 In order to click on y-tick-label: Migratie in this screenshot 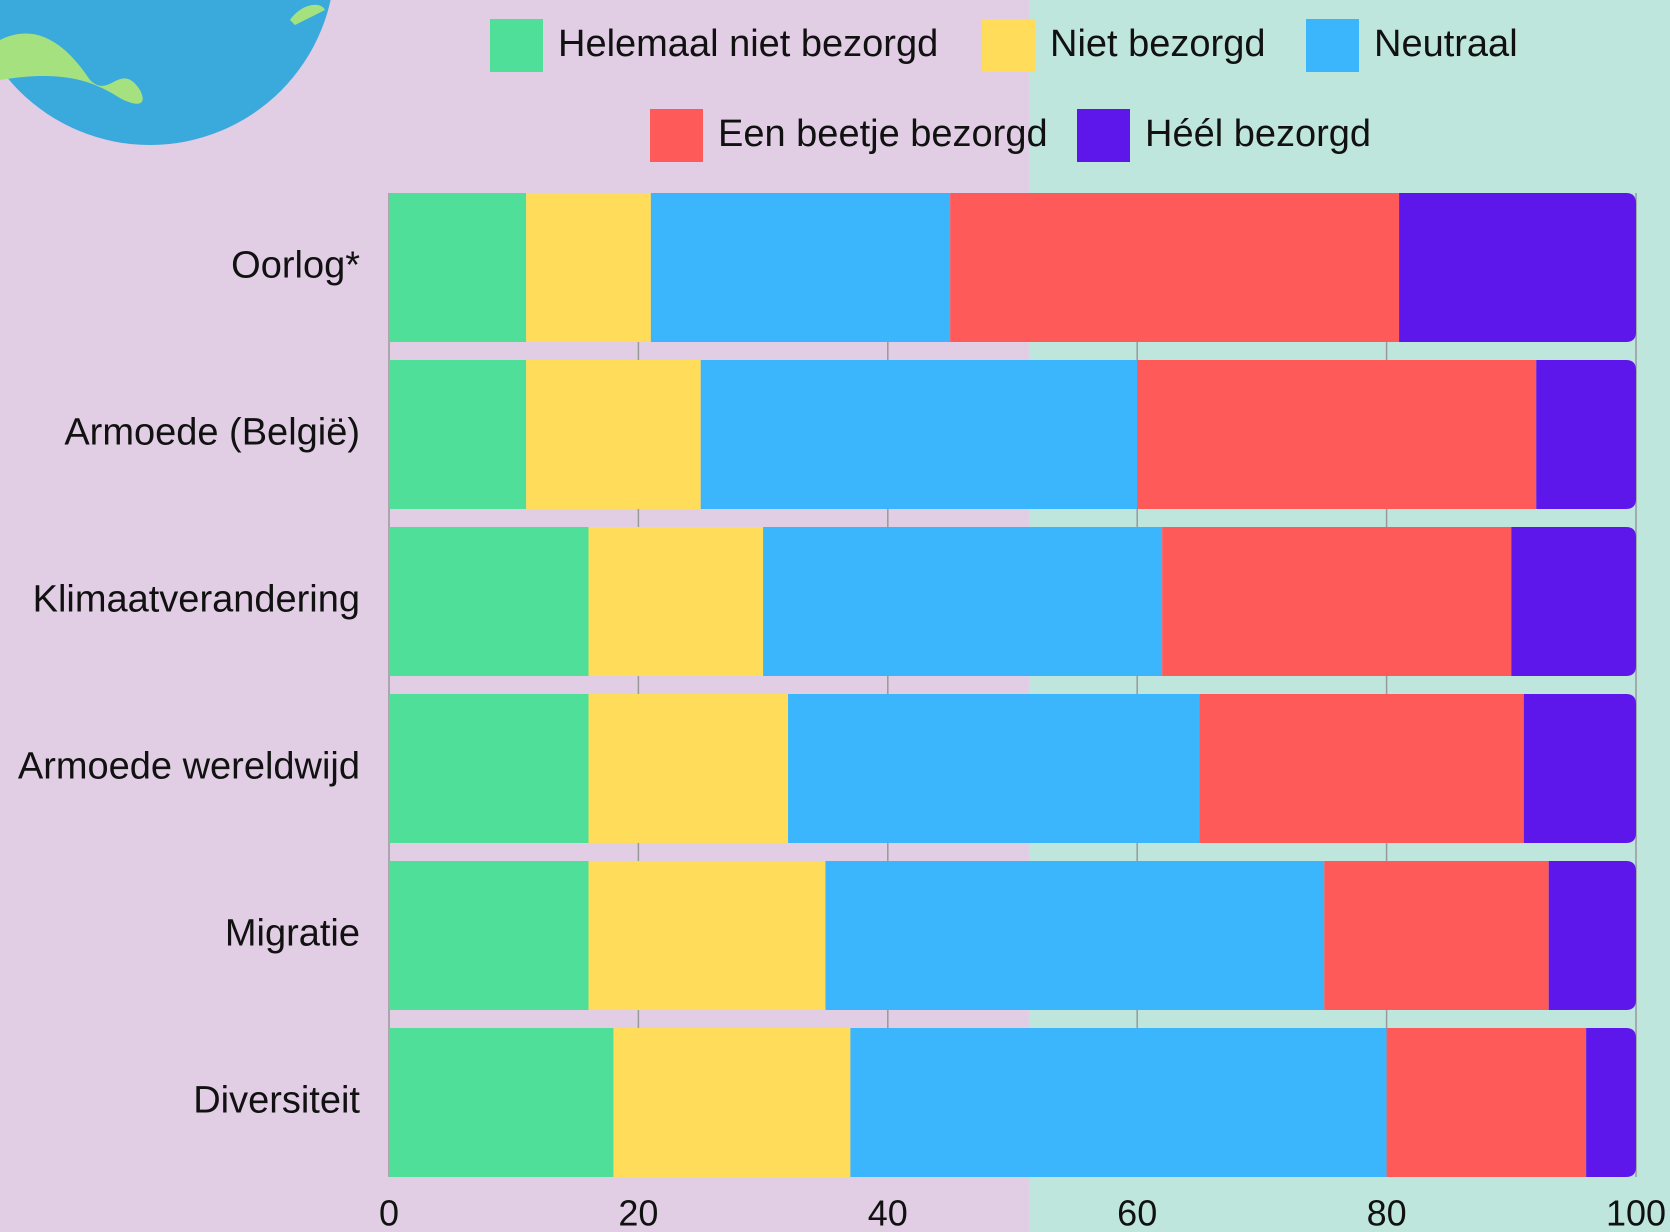, I will do `click(292, 934)`.